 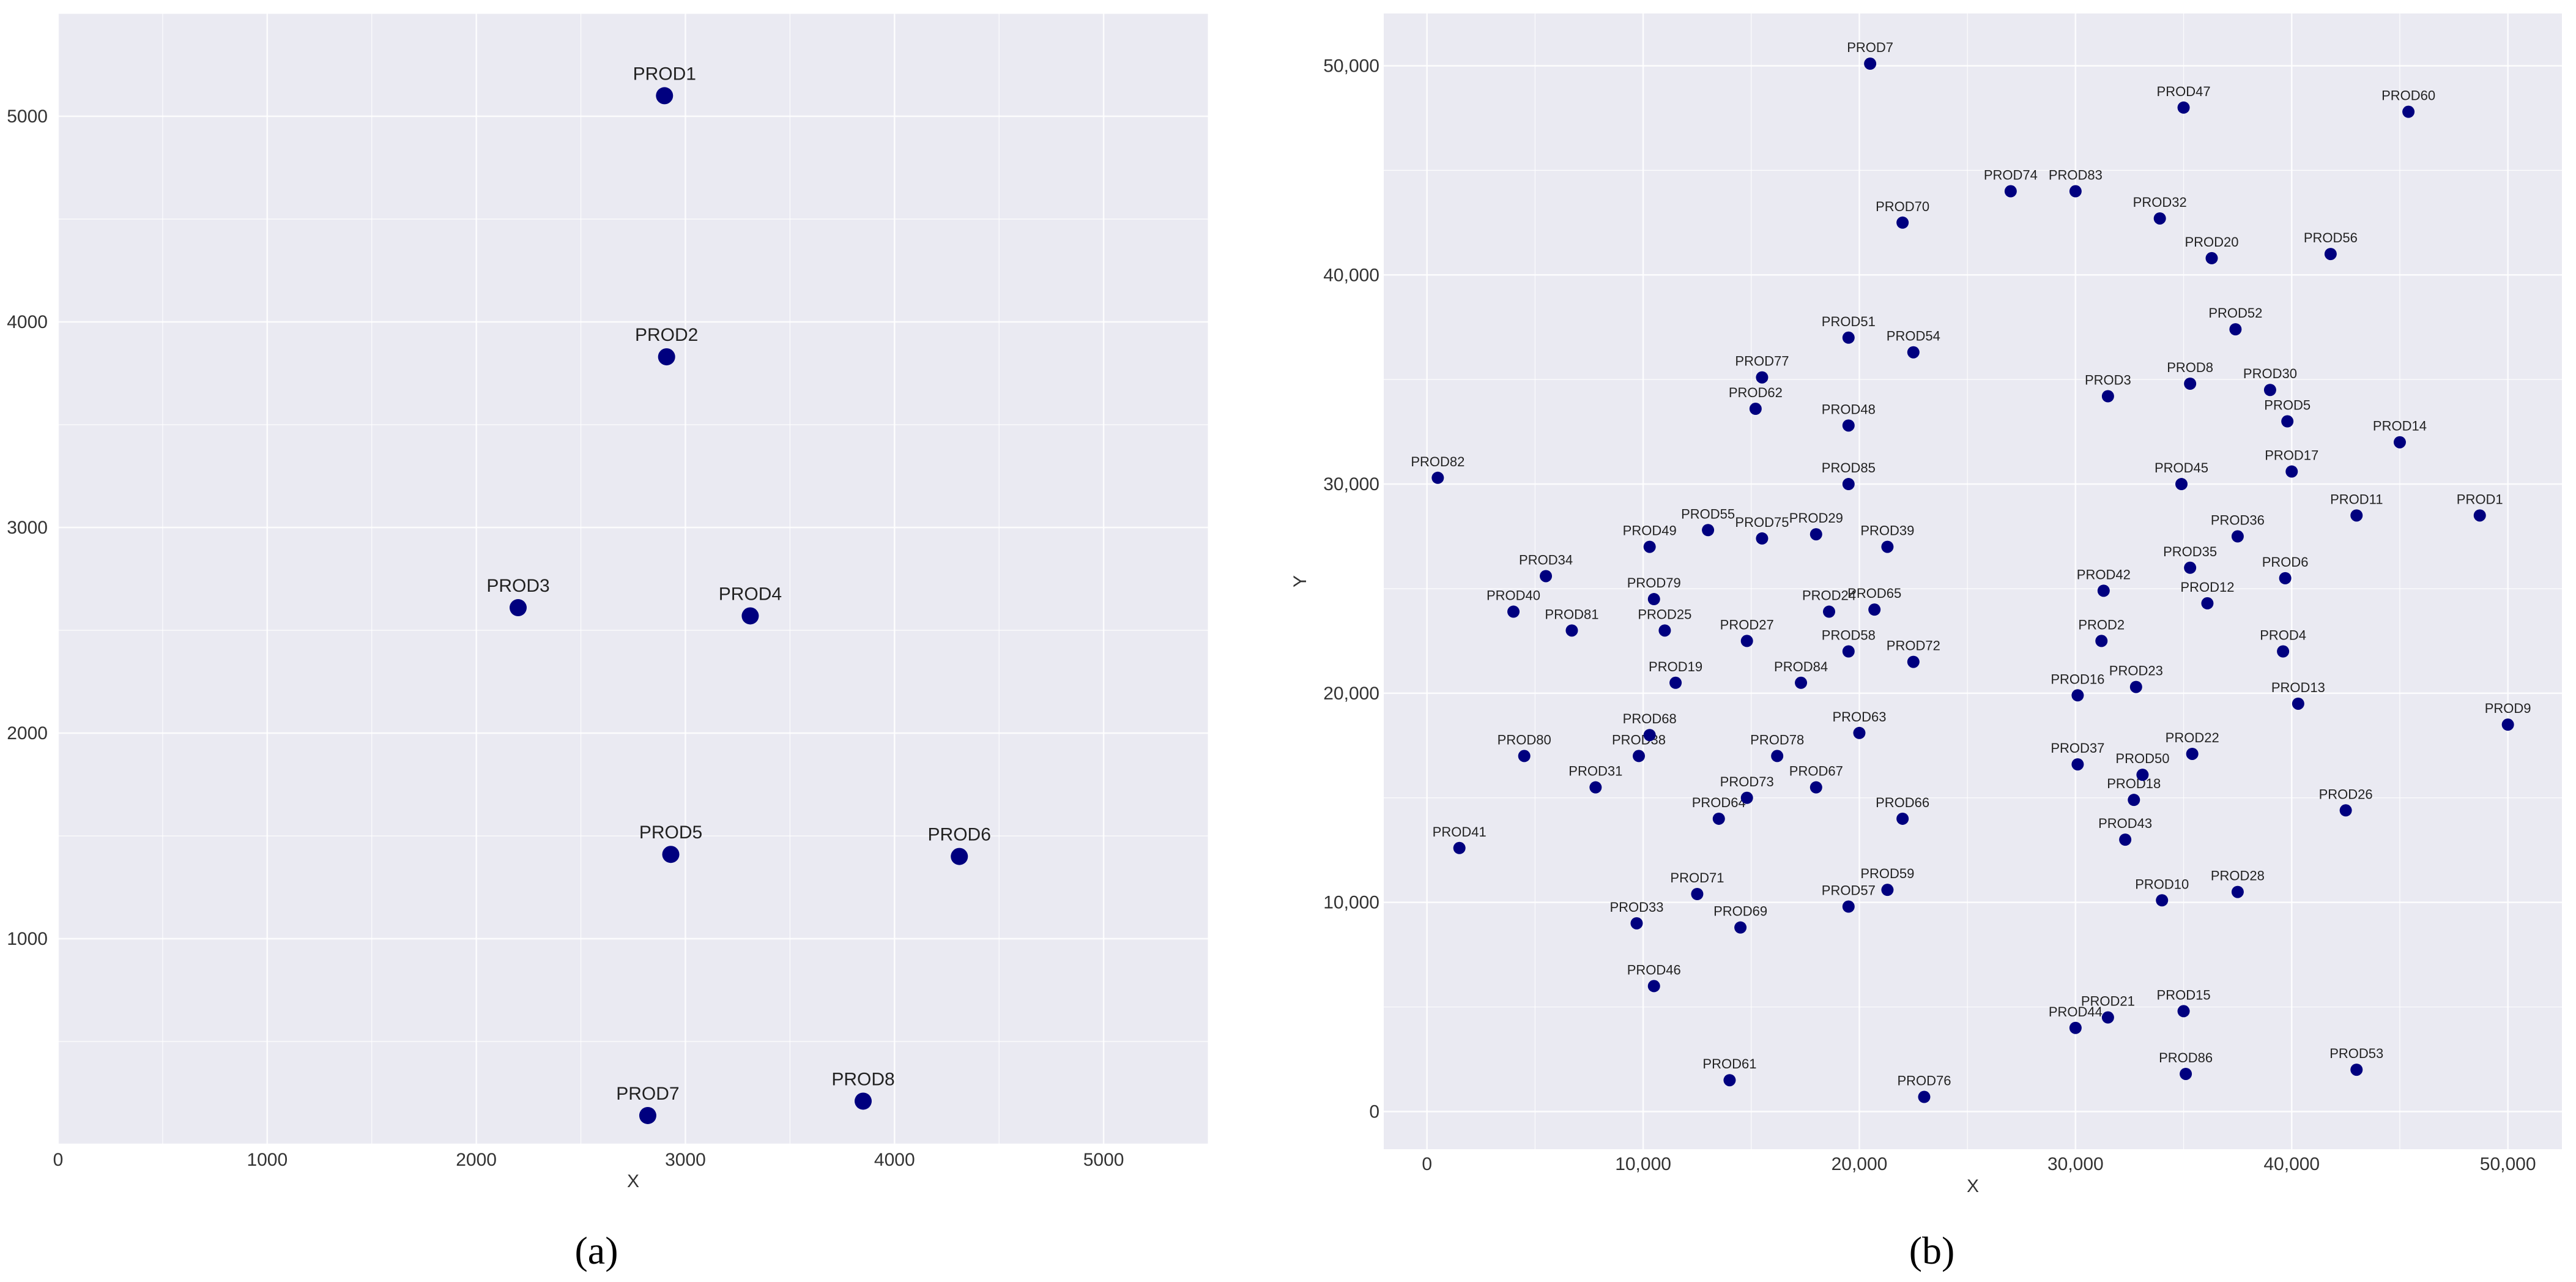 I want to click on data-point-label: PROD39, so click(x=1887, y=531).